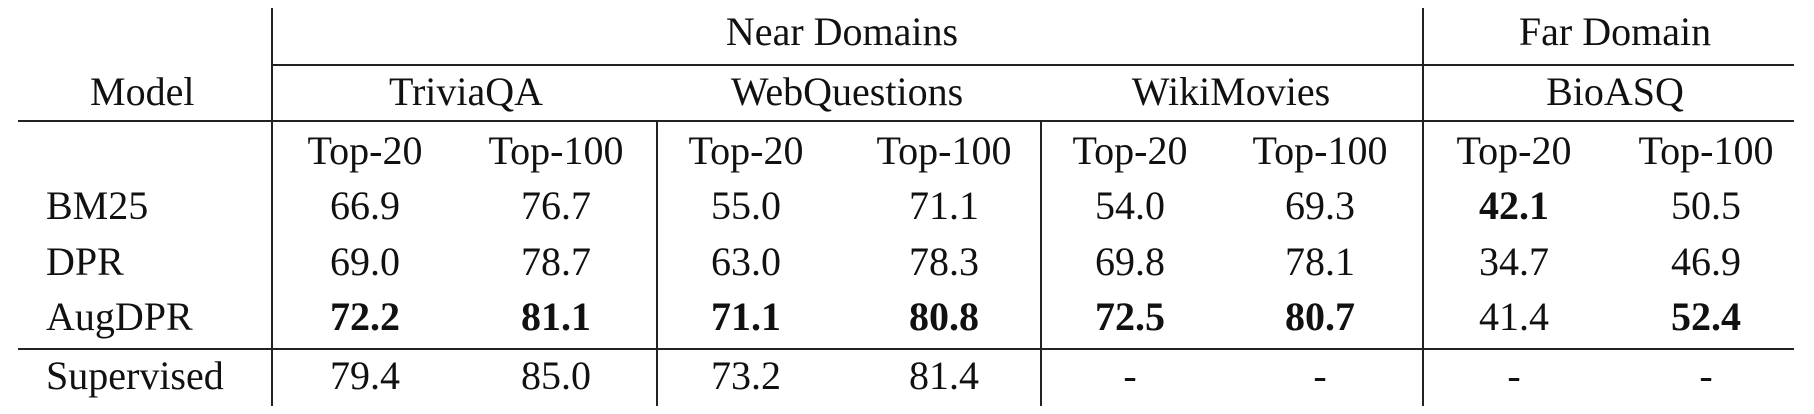 The width and height of the screenshot is (1814, 414). What do you see at coordinates (842, 31) in the screenshot?
I see `near-domains-header: Near Domains` at bounding box center [842, 31].